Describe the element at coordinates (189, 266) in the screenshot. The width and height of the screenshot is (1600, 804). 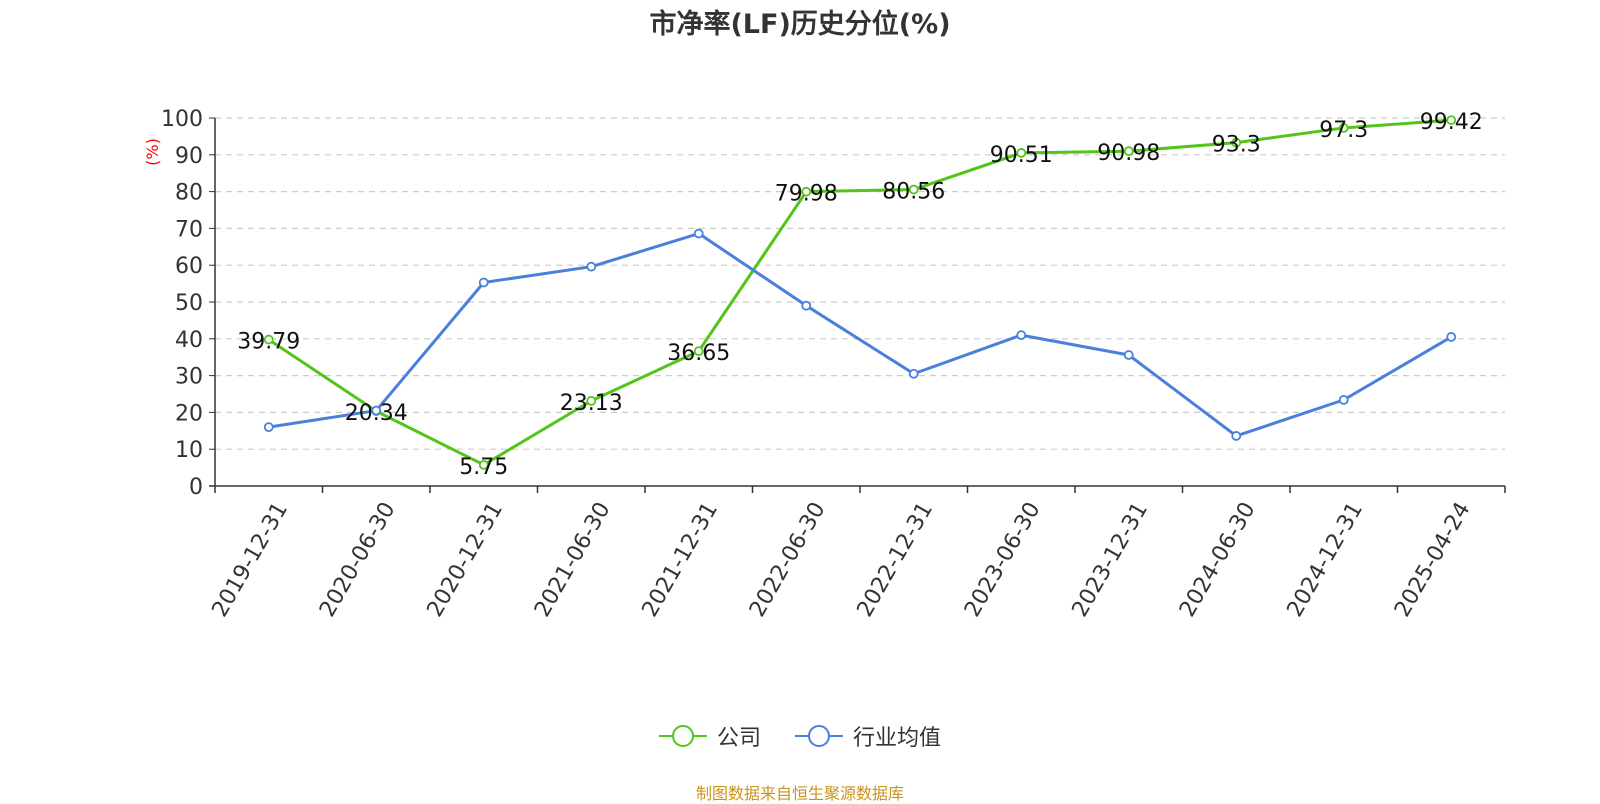
I see `y-tick-label: 60` at that location.